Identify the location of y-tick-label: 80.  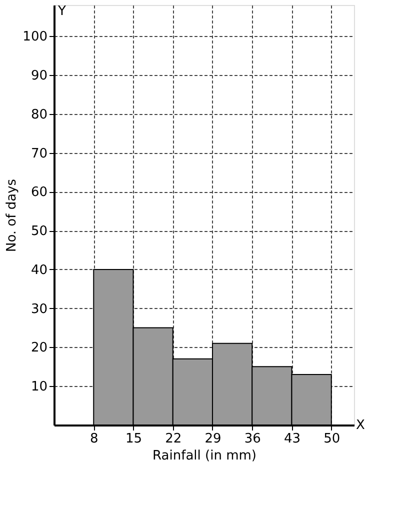
(39, 114).